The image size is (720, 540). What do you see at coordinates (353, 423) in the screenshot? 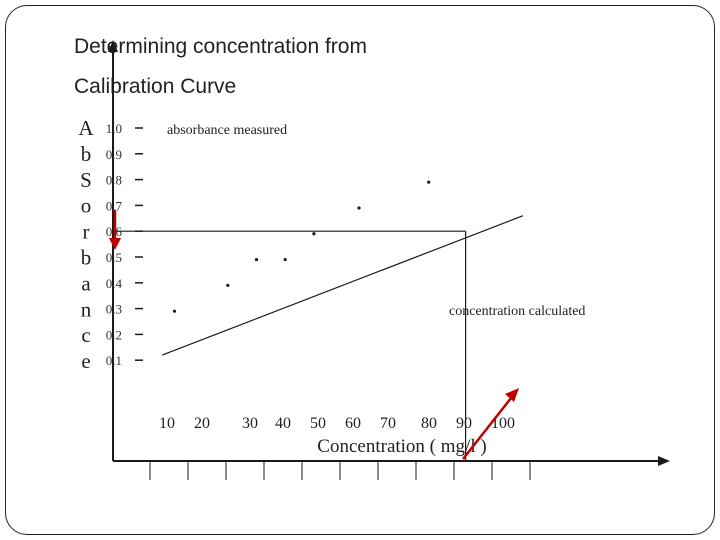
I see `x-tick-label: 60` at bounding box center [353, 423].